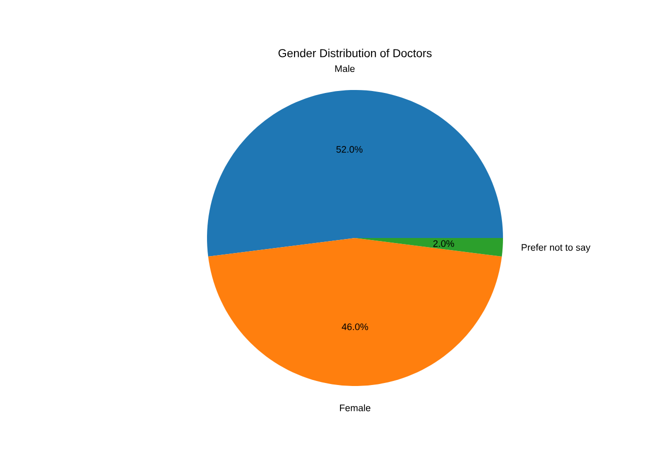 Image resolution: width=670 pixels, height=455 pixels. I want to click on slice-label: Female, so click(355, 408).